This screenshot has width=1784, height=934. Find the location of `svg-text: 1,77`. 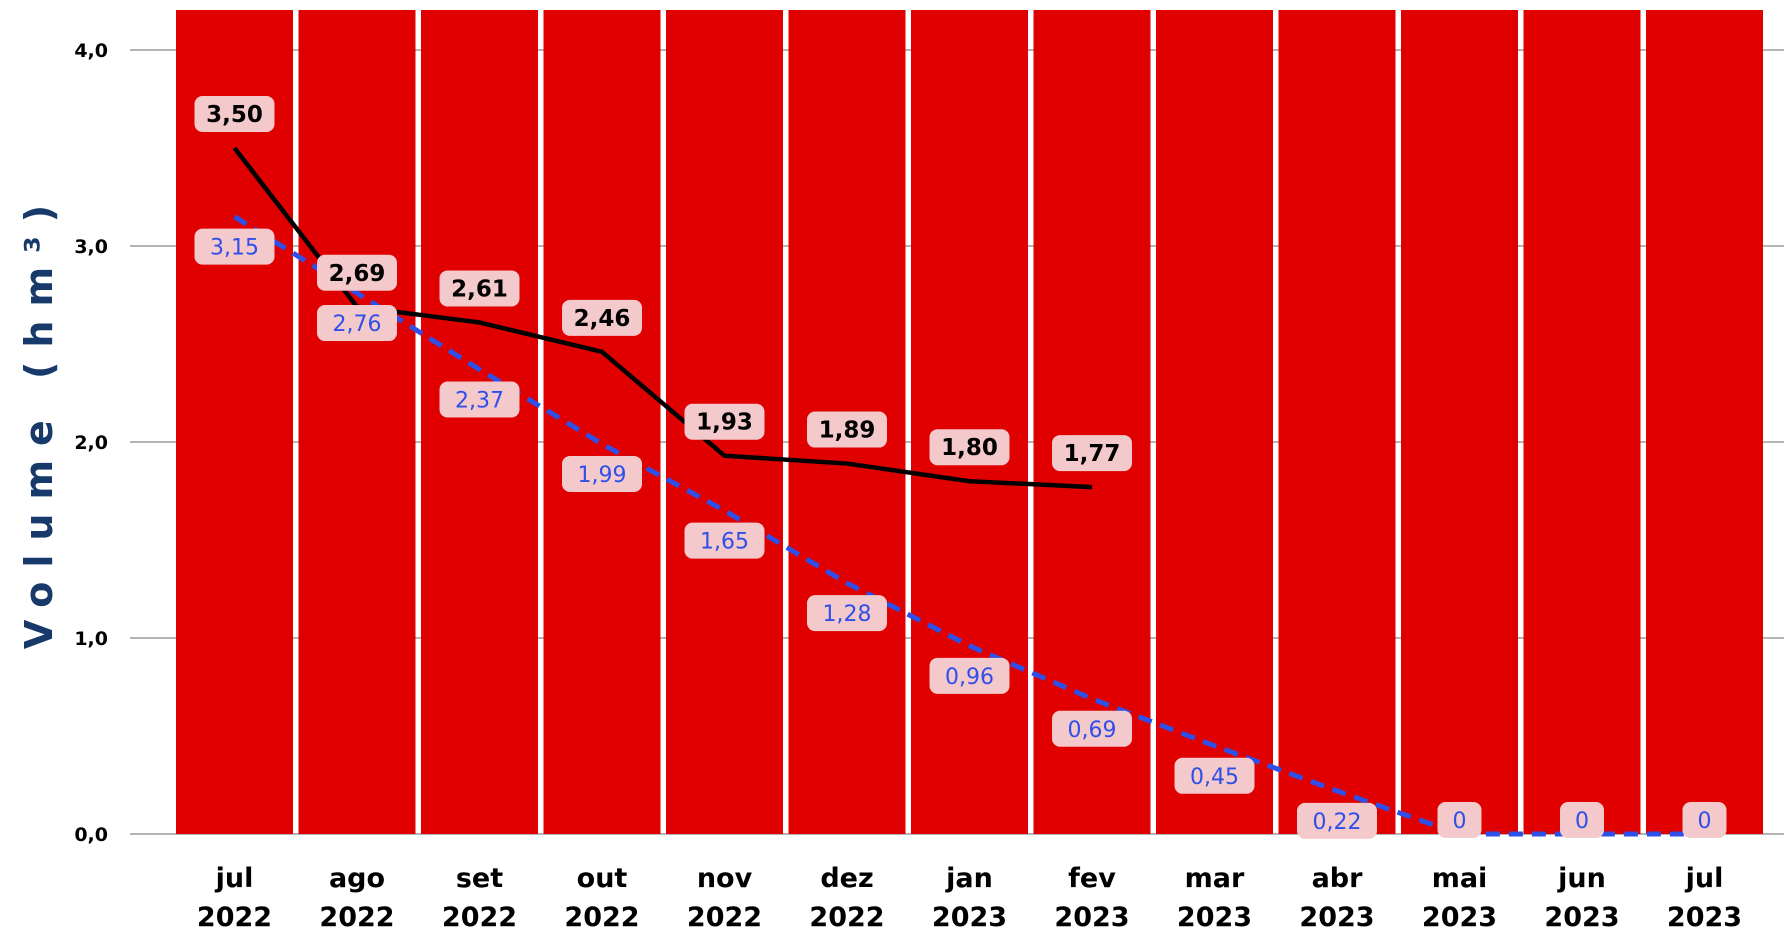

svg-text: 1,77 is located at coordinates (1092, 454).